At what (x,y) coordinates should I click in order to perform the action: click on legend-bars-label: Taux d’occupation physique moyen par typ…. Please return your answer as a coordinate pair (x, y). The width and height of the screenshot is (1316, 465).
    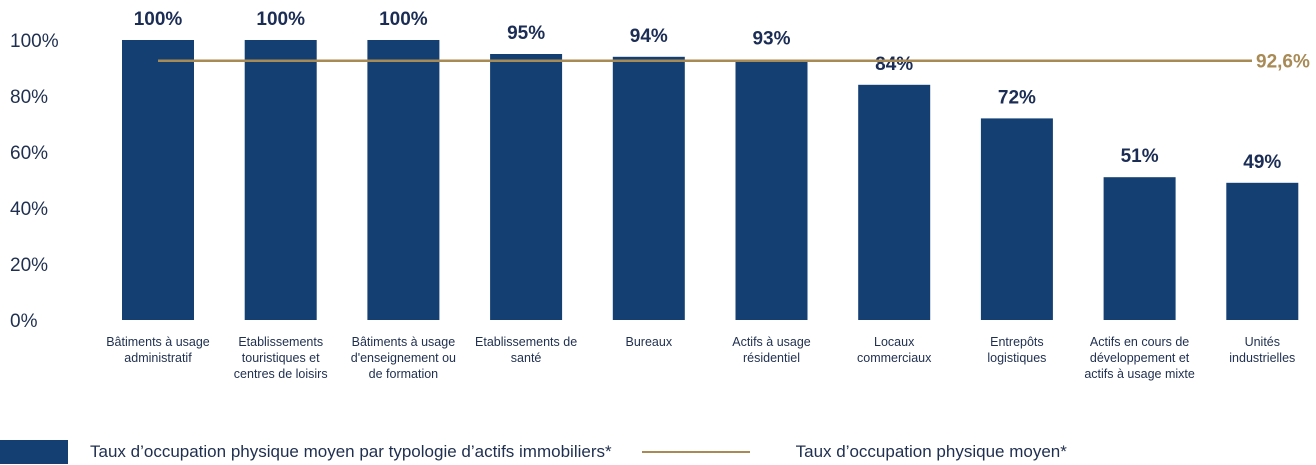
    Looking at the image, I should click on (351, 451).